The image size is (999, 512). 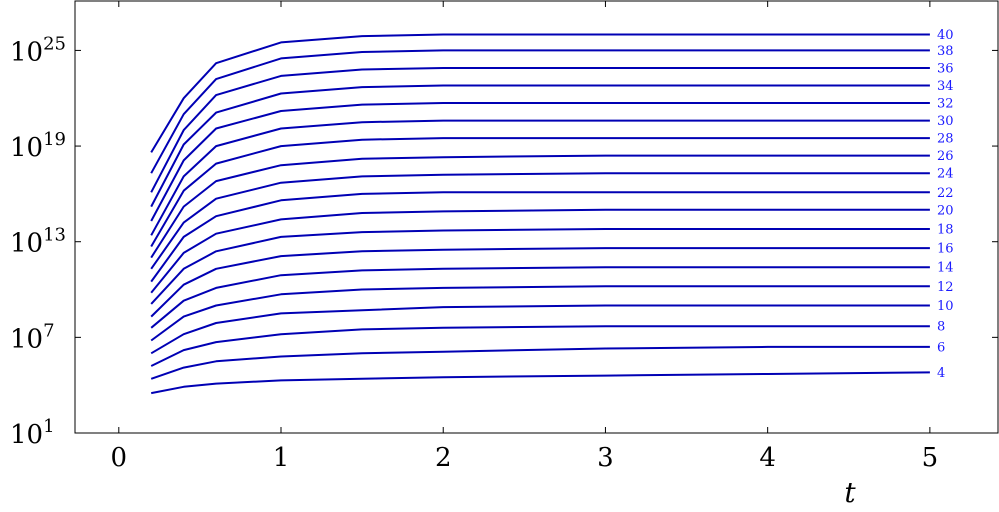 What do you see at coordinates (945, 156) in the screenshot?
I see `series-label-26: 26` at bounding box center [945, 156].